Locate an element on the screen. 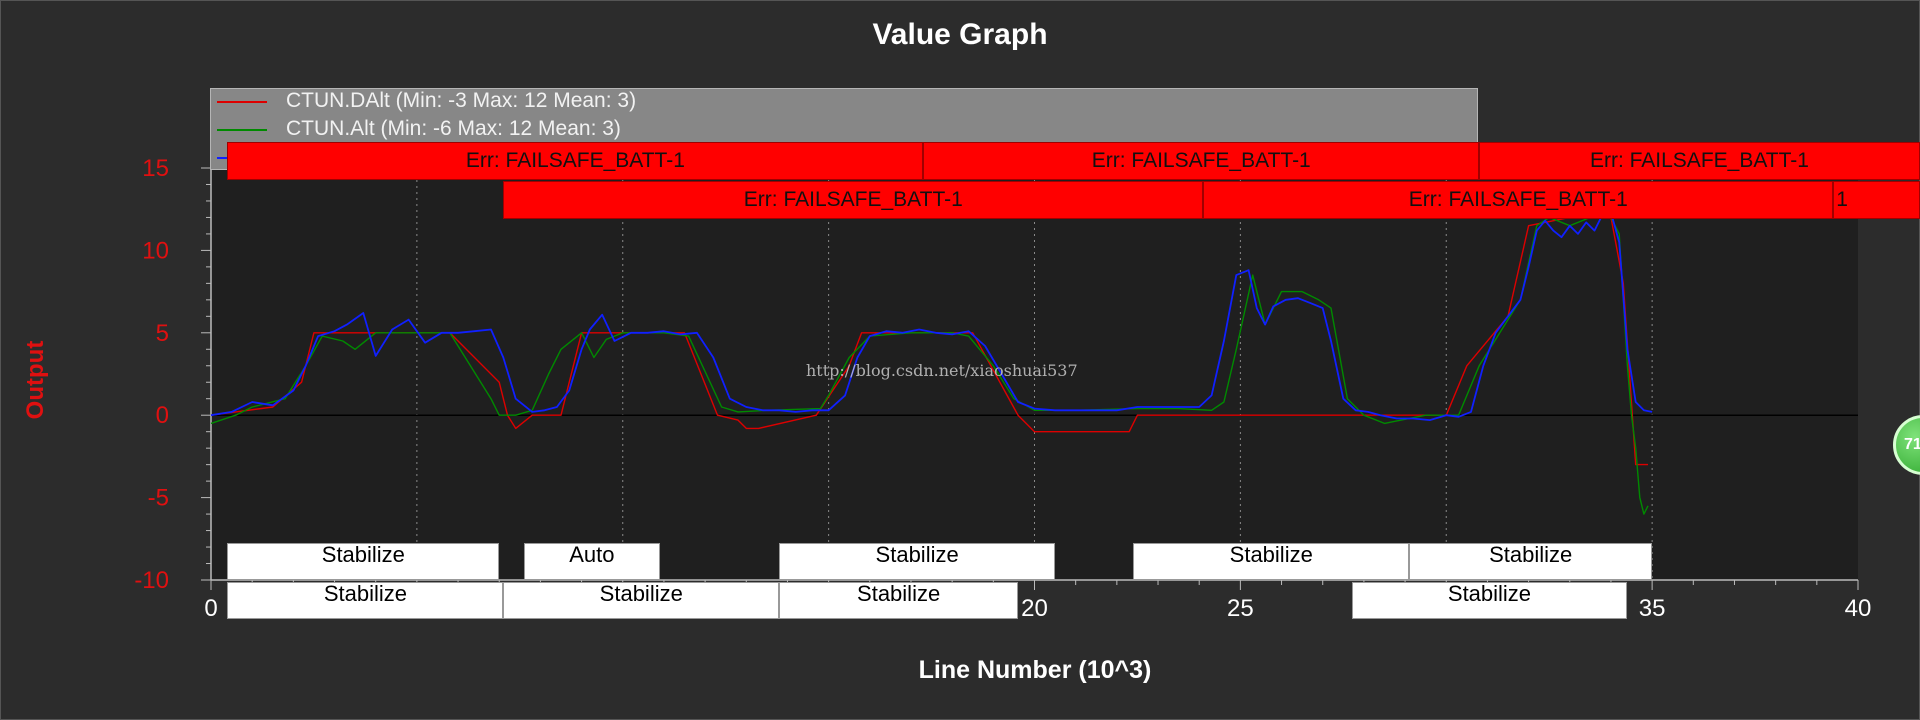 The width and height of the screenshot is (1920, 720). legend-item: CTUN.Alt (Min: -6 Max: 12 Mean: 3) is located at coordinates (661, 131).